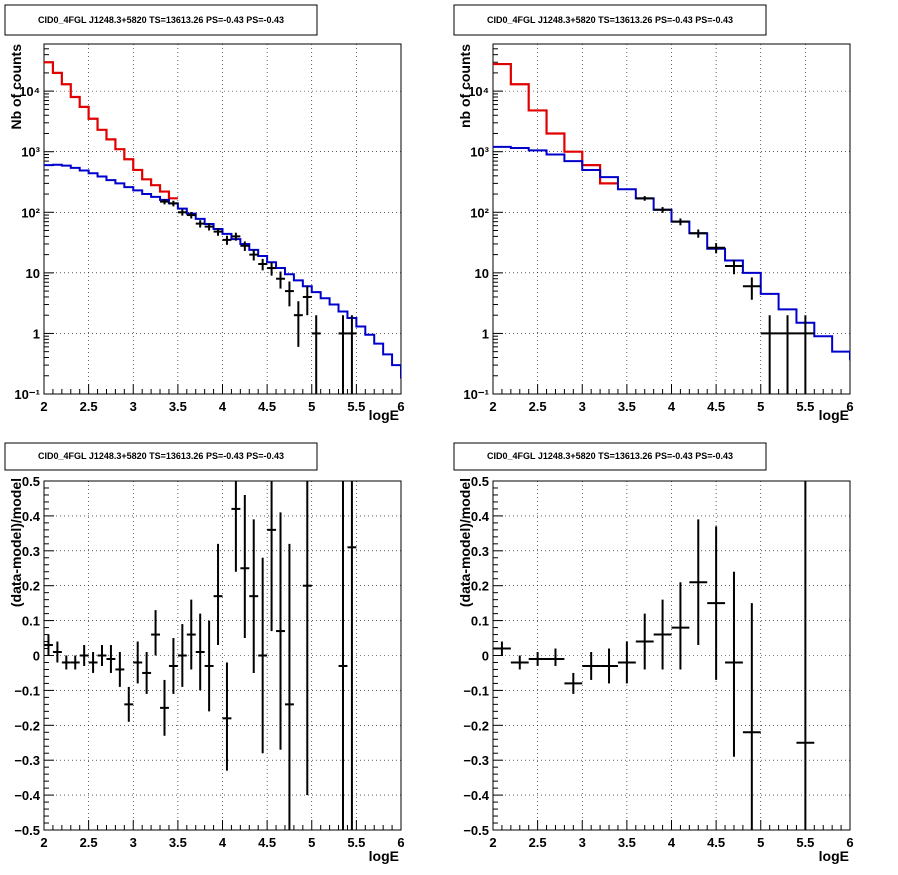  What do you see at coordinates (30, 152) in the screenshot?
I see `y-tick-label: 10³` at bounding box center [30, 152].